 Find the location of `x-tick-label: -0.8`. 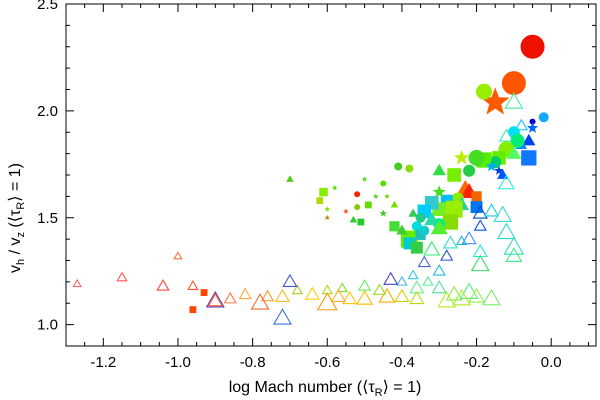

x-tick-label: -0.8 is located at coordinates (253, 362).